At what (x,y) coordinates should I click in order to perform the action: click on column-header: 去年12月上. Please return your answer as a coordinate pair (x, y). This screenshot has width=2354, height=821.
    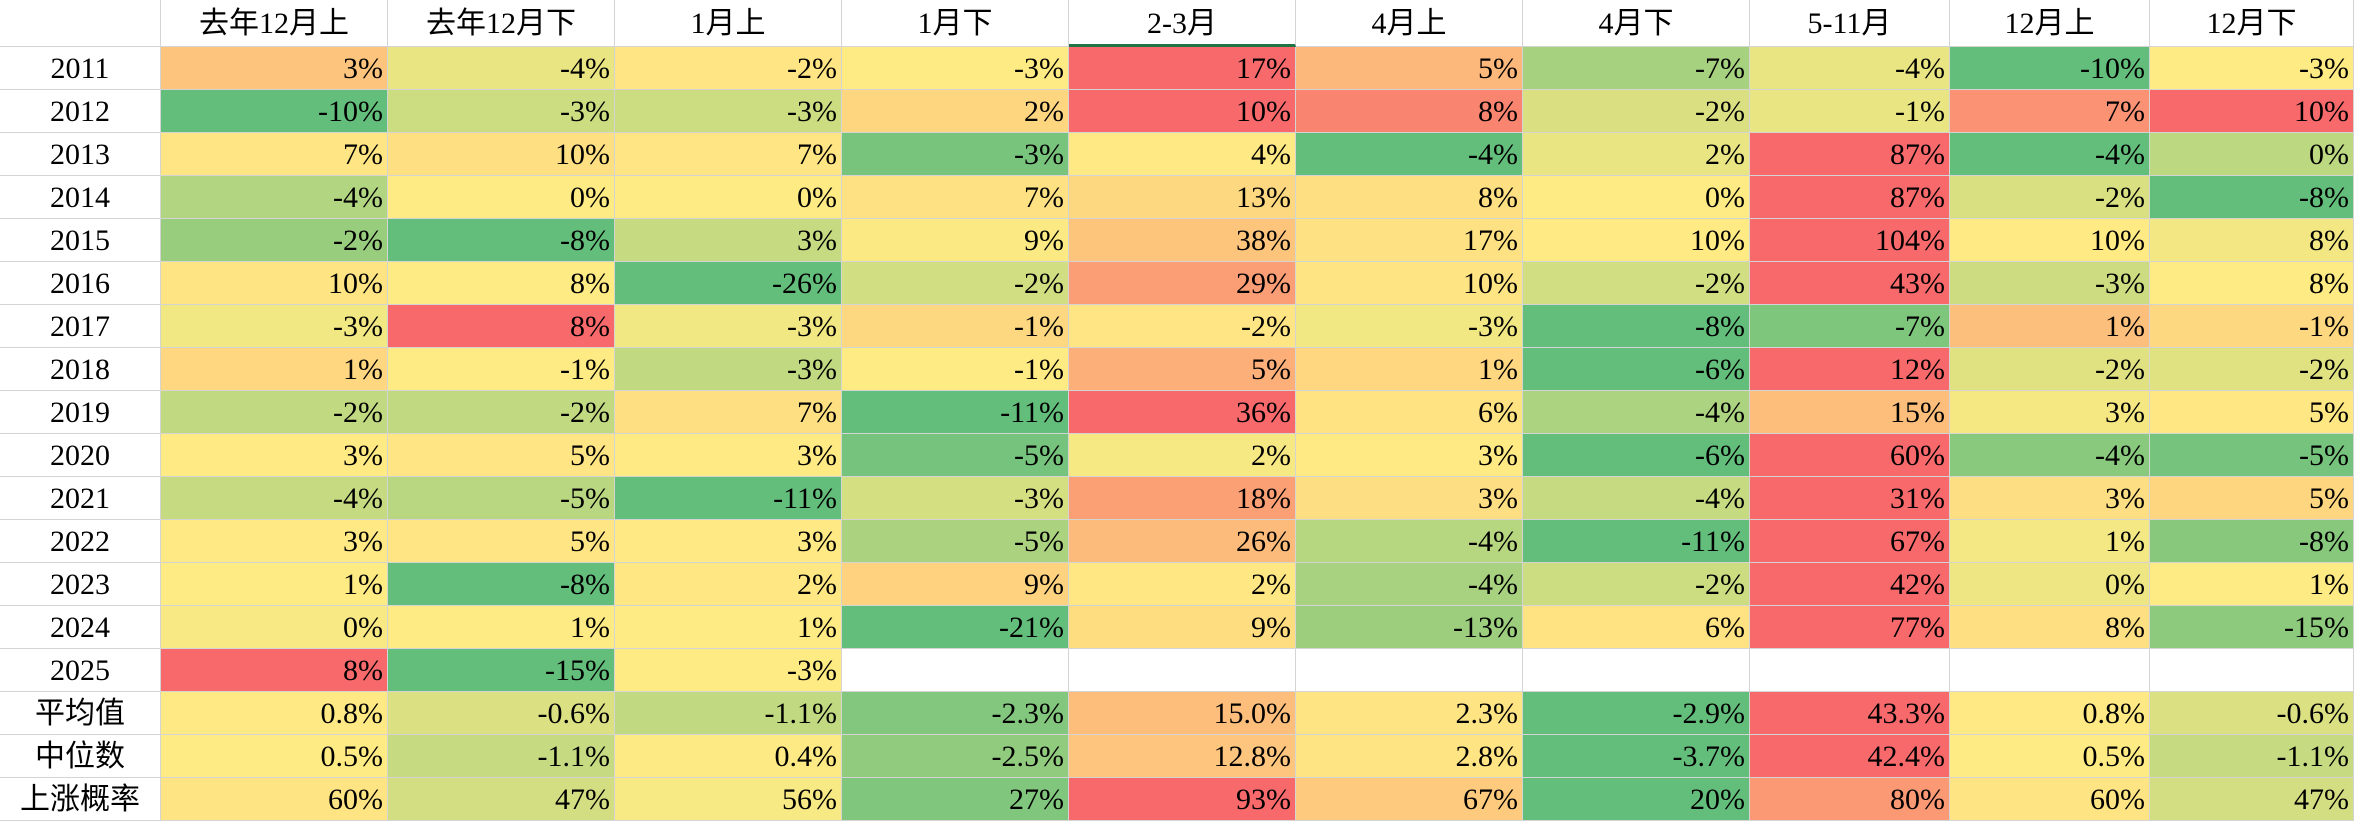
    Looking at the image, I should click on (274, 23).